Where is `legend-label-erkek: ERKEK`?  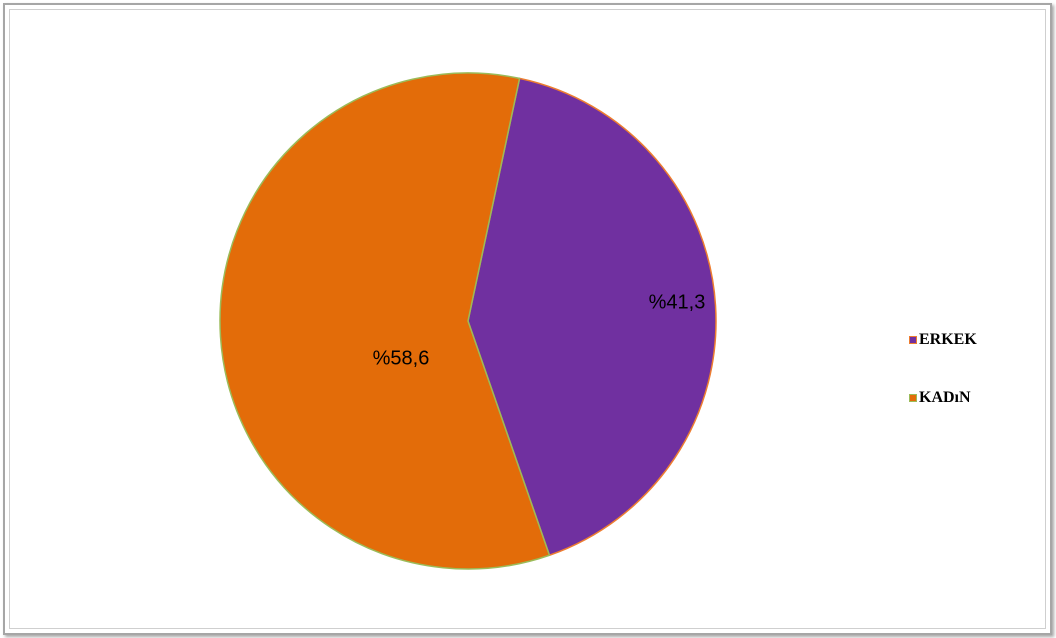
legend-label-erkek: ERKEK is located at coordinates (948, 339).